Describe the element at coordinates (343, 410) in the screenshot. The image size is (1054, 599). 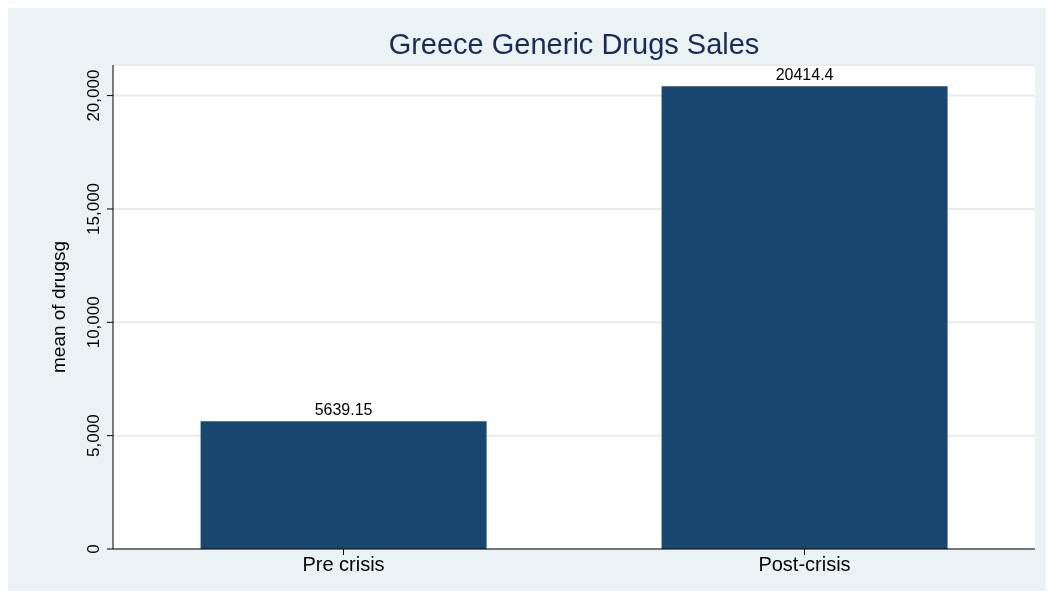
I see `data-label: 5639.15` at that location.